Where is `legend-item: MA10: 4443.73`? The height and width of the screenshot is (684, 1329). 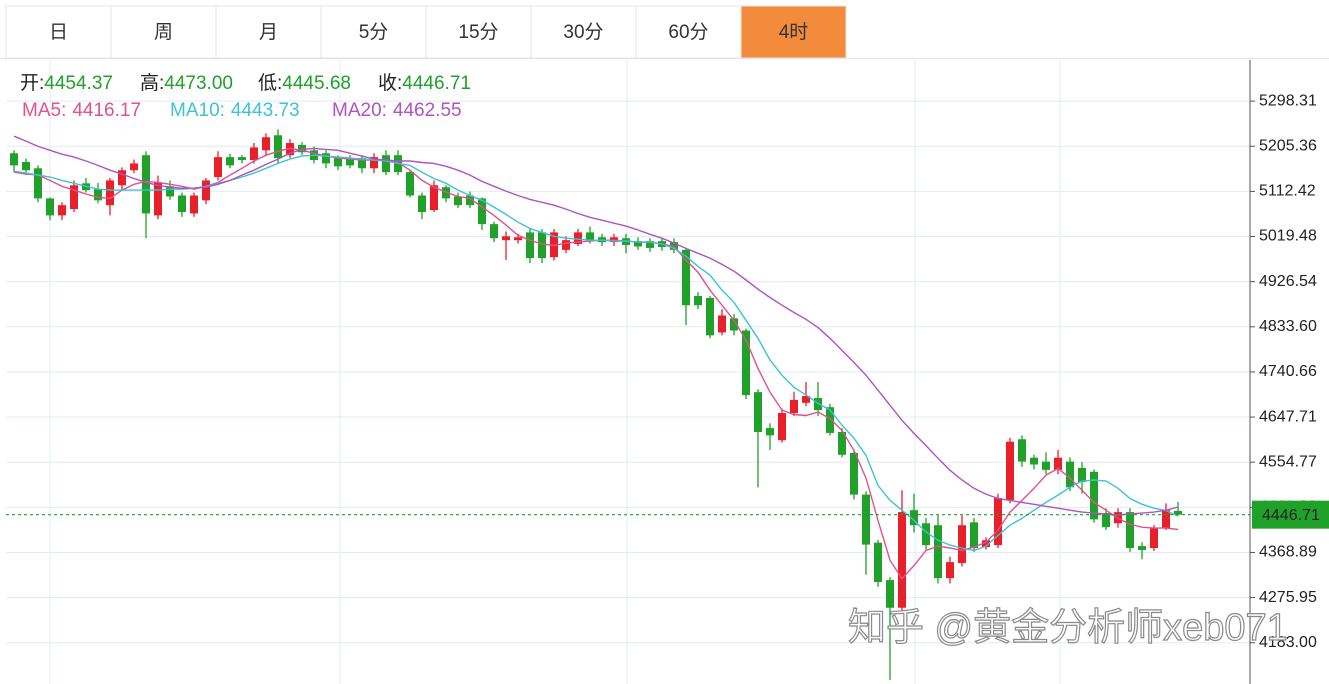
legend-item: MA10: 4443.73 is located at coordinates (235, 110).